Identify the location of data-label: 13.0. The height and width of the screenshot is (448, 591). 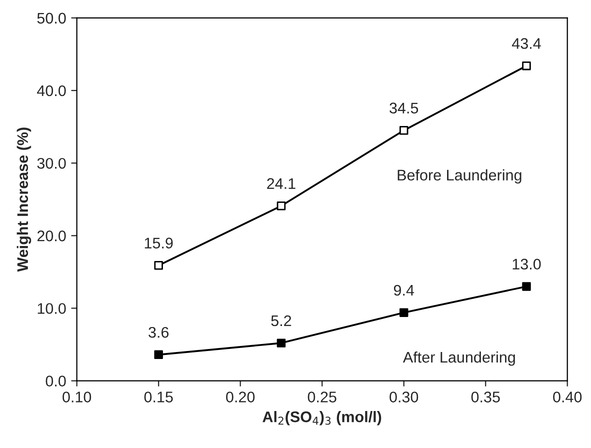
(526, 264).